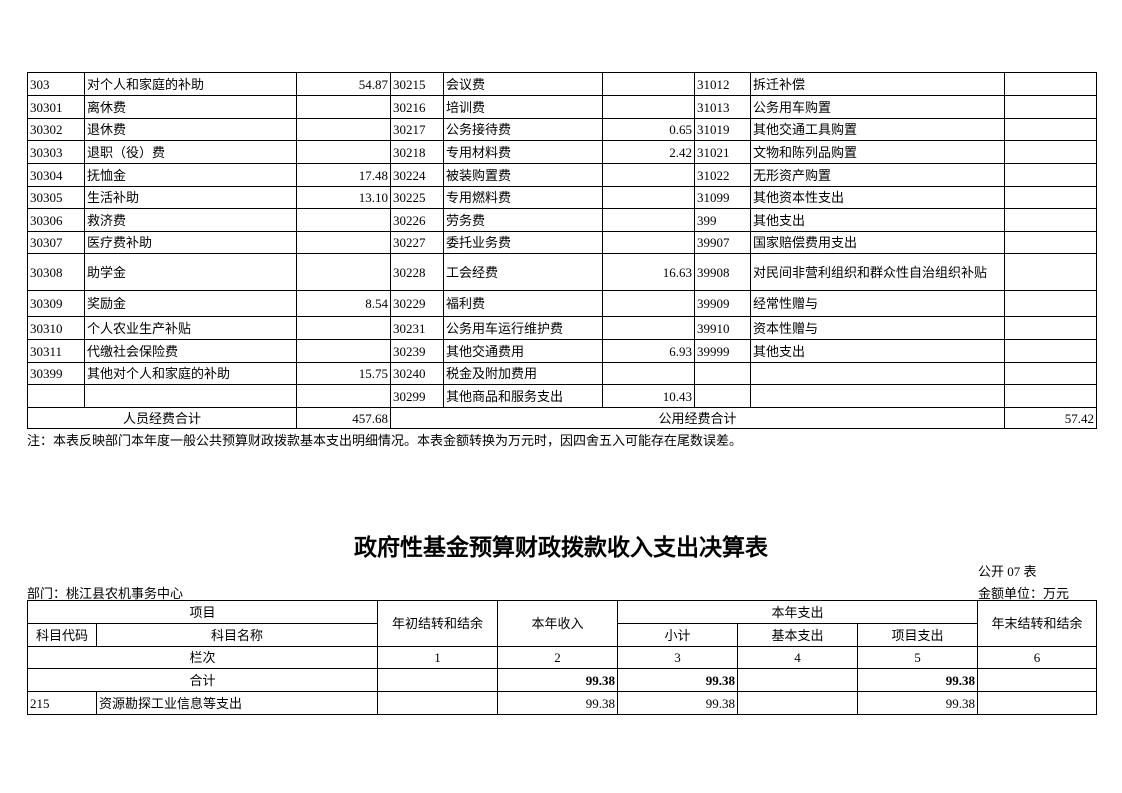 This screenshot has width=1122, height=793. What do you see at coordinates (62, 635) in the screenshot?
I see `header: 科目代码` at bounding box center [62, 635].